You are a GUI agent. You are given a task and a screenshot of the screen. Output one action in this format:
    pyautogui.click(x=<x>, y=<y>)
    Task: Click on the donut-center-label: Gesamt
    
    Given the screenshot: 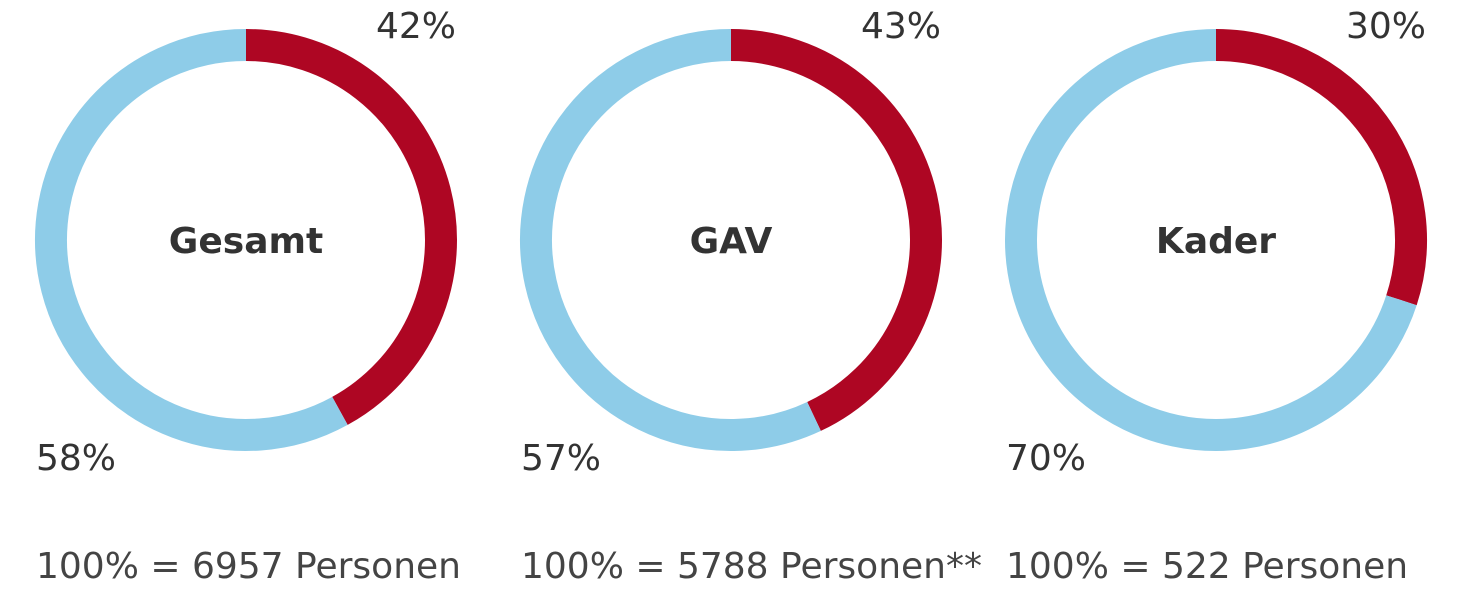 What is the action you would take?
    pyautogui.click(x=246, y=241)
    